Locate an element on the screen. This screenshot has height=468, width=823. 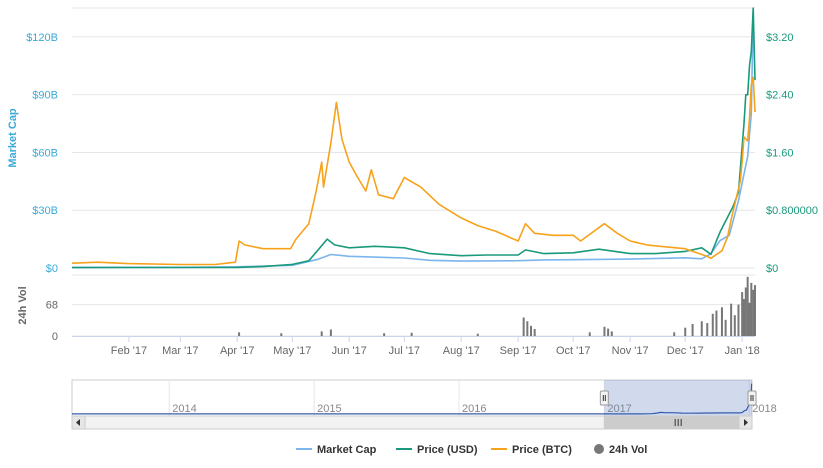
y-right-tick-label: $2.40 is located at coordinates (780, 96).